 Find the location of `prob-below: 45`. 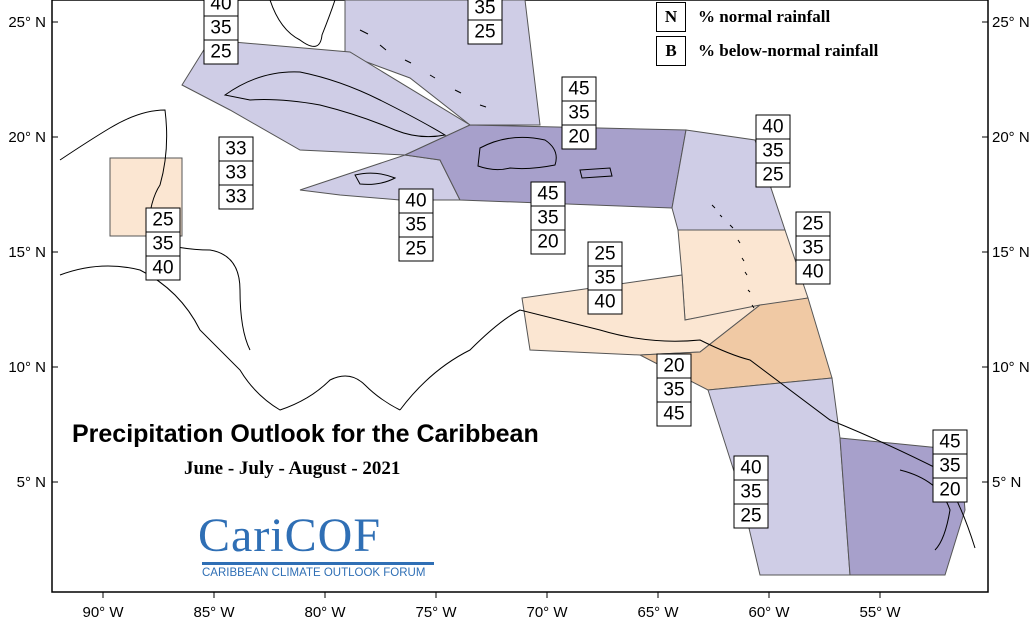

prob-below: 45 is located at coordinates (673, 414).